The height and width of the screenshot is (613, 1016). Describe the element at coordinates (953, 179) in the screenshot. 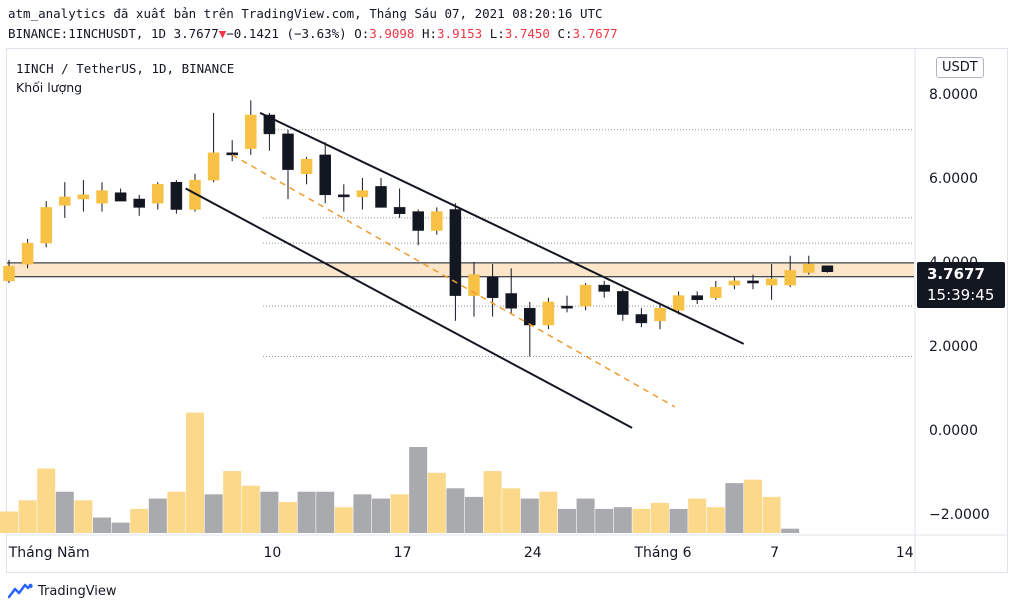

I see `y-tick-label: 6.0000` at that location.